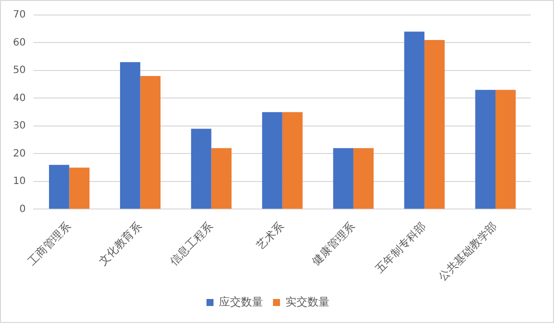  What do you see at coordinates (241, 301) in the screenshot?
I see `legend-label: 应交数量` at bounding box center [241, 301].